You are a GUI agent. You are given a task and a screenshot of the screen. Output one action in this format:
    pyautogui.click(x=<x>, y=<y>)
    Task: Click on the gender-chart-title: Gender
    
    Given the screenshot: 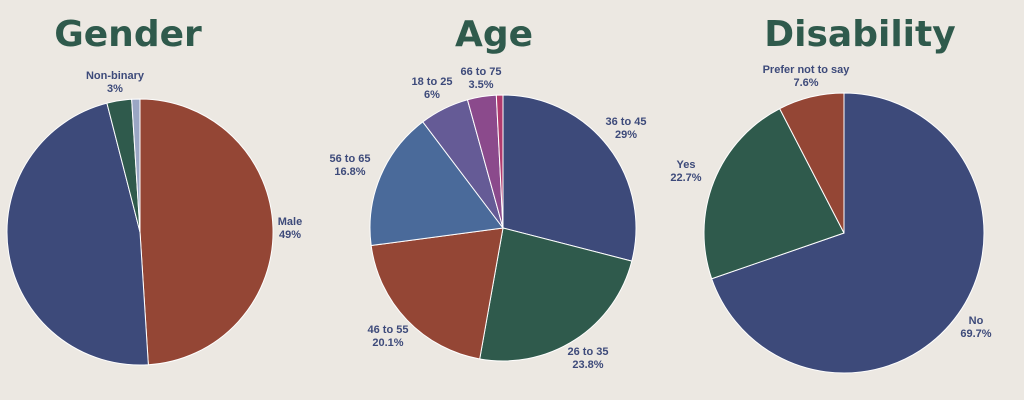 What is the action you would take?
    pyautogui.click(x=128, y=34)
    